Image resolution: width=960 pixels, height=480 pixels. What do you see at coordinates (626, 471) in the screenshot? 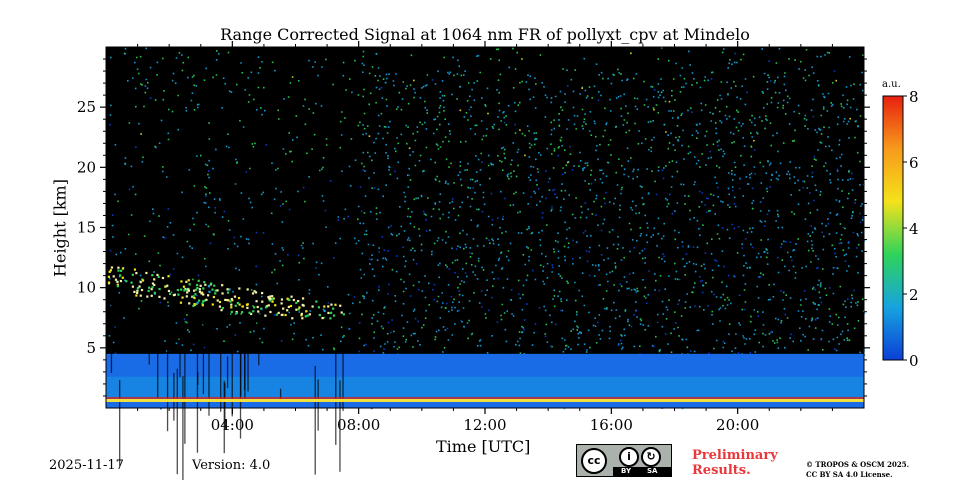
I see `by-label: BY` at bounding box center [626, 471].